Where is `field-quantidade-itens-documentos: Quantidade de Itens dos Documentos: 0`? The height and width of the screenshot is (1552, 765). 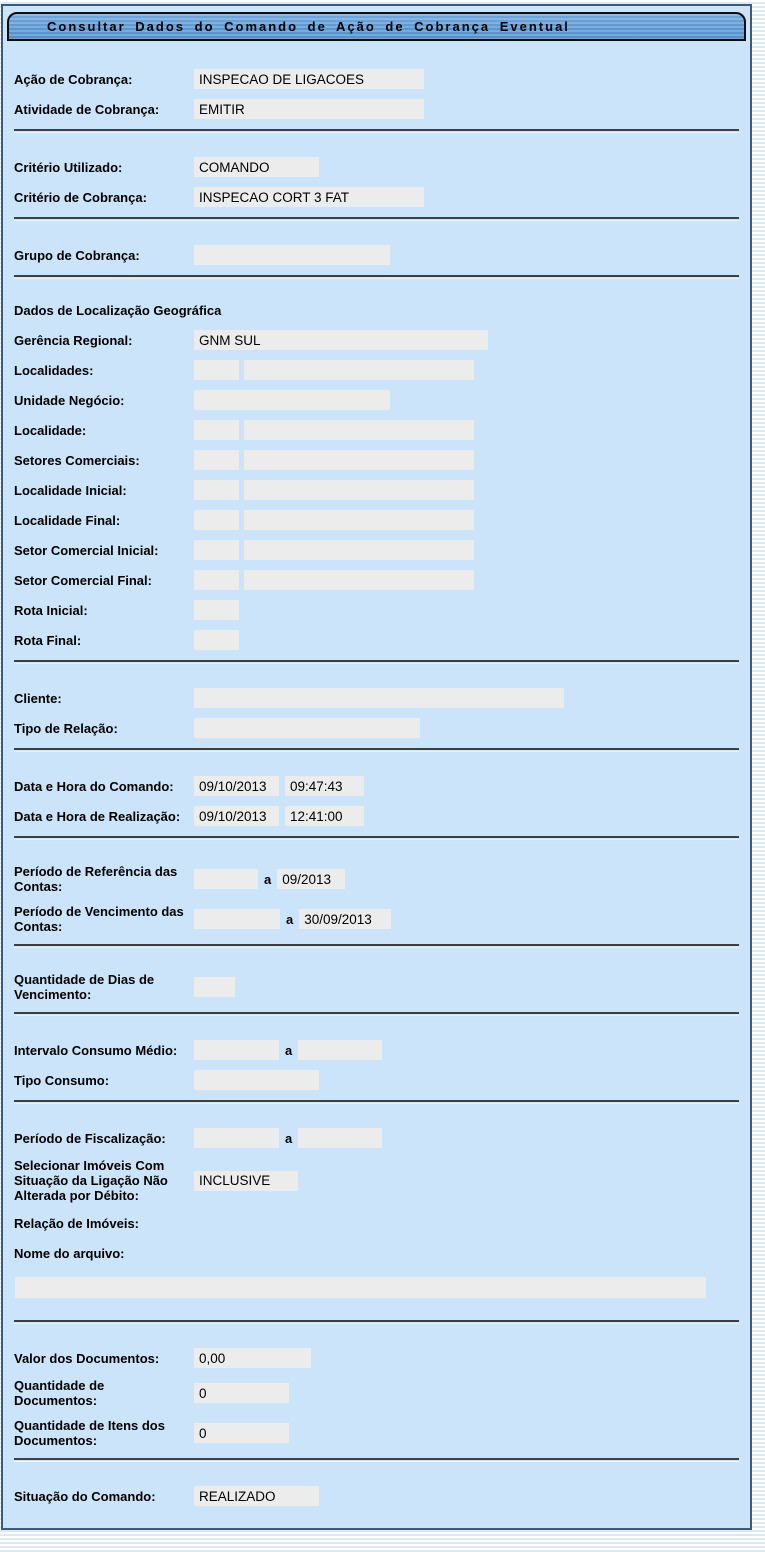 field-quantidade-itens-documentos: Quantidade de Itens dos Documentos: 0 is located at coordinates (376, 1433).